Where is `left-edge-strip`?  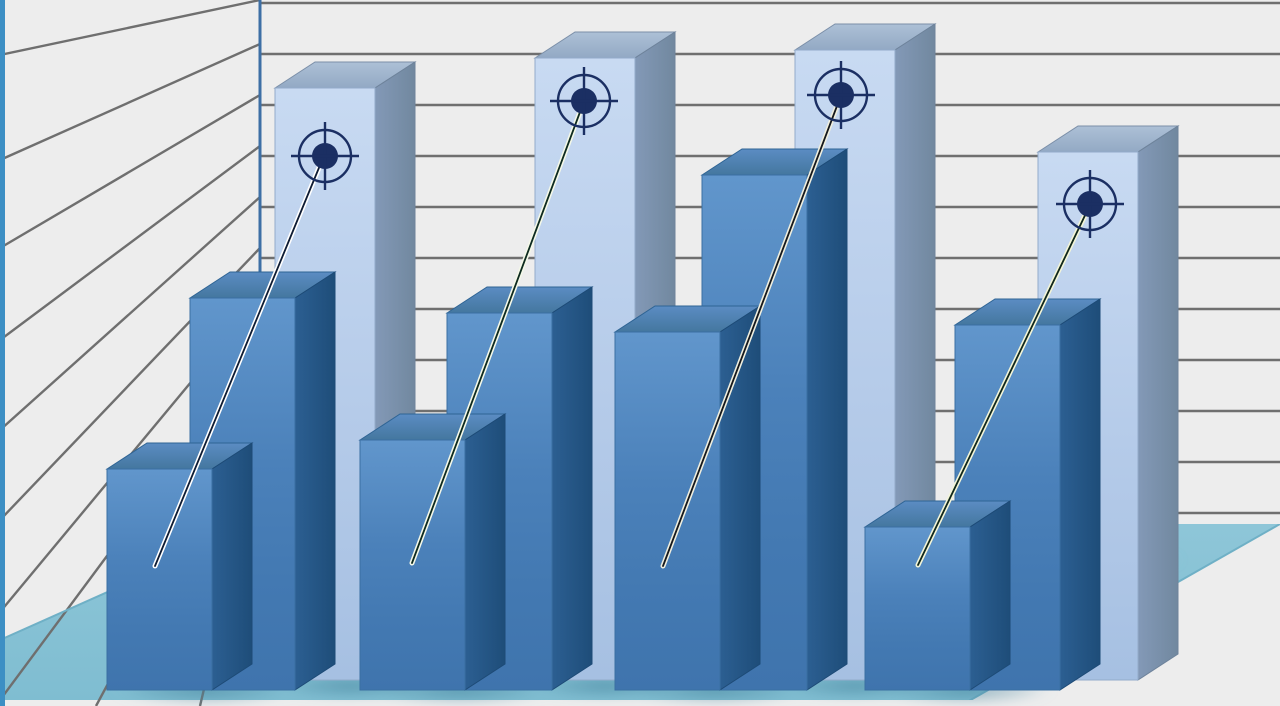 left-edge-strip is located at coordinates (2, 353).